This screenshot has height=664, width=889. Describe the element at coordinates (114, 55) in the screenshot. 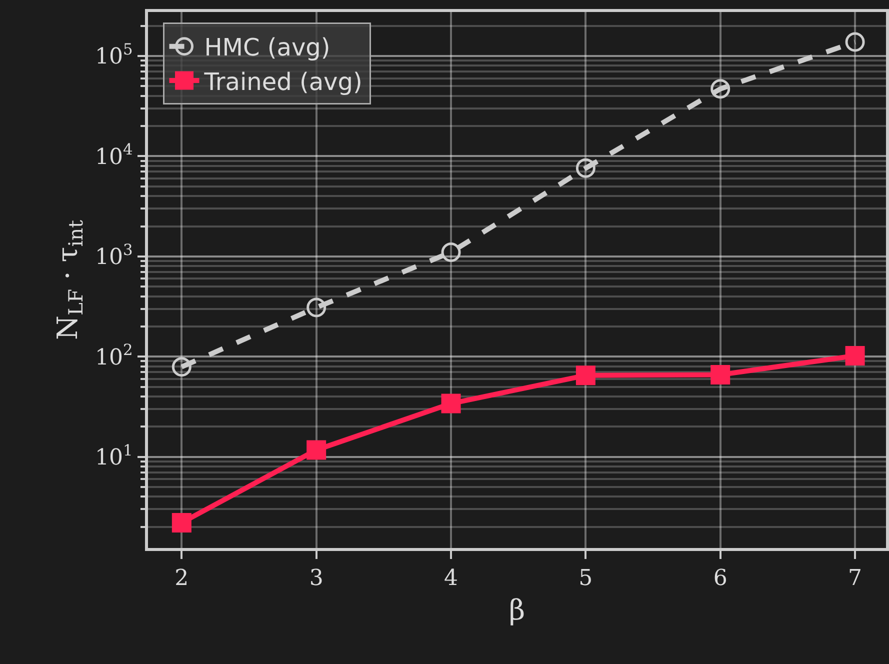

I see `y-tick-label: 10$^{5}$` at that location.